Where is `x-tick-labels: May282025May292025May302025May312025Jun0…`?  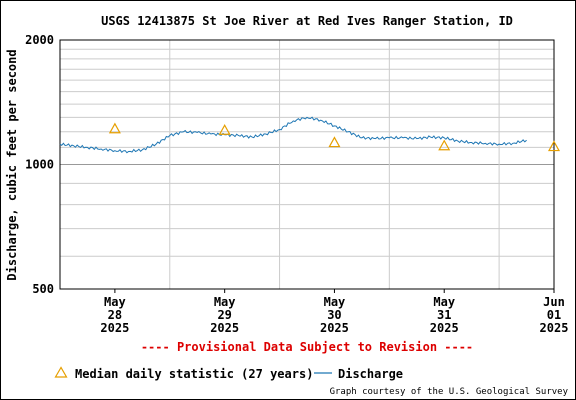 x-tick-labels: May282025May292025May302025May312025Jun0… is located at coordinates (334, 312).